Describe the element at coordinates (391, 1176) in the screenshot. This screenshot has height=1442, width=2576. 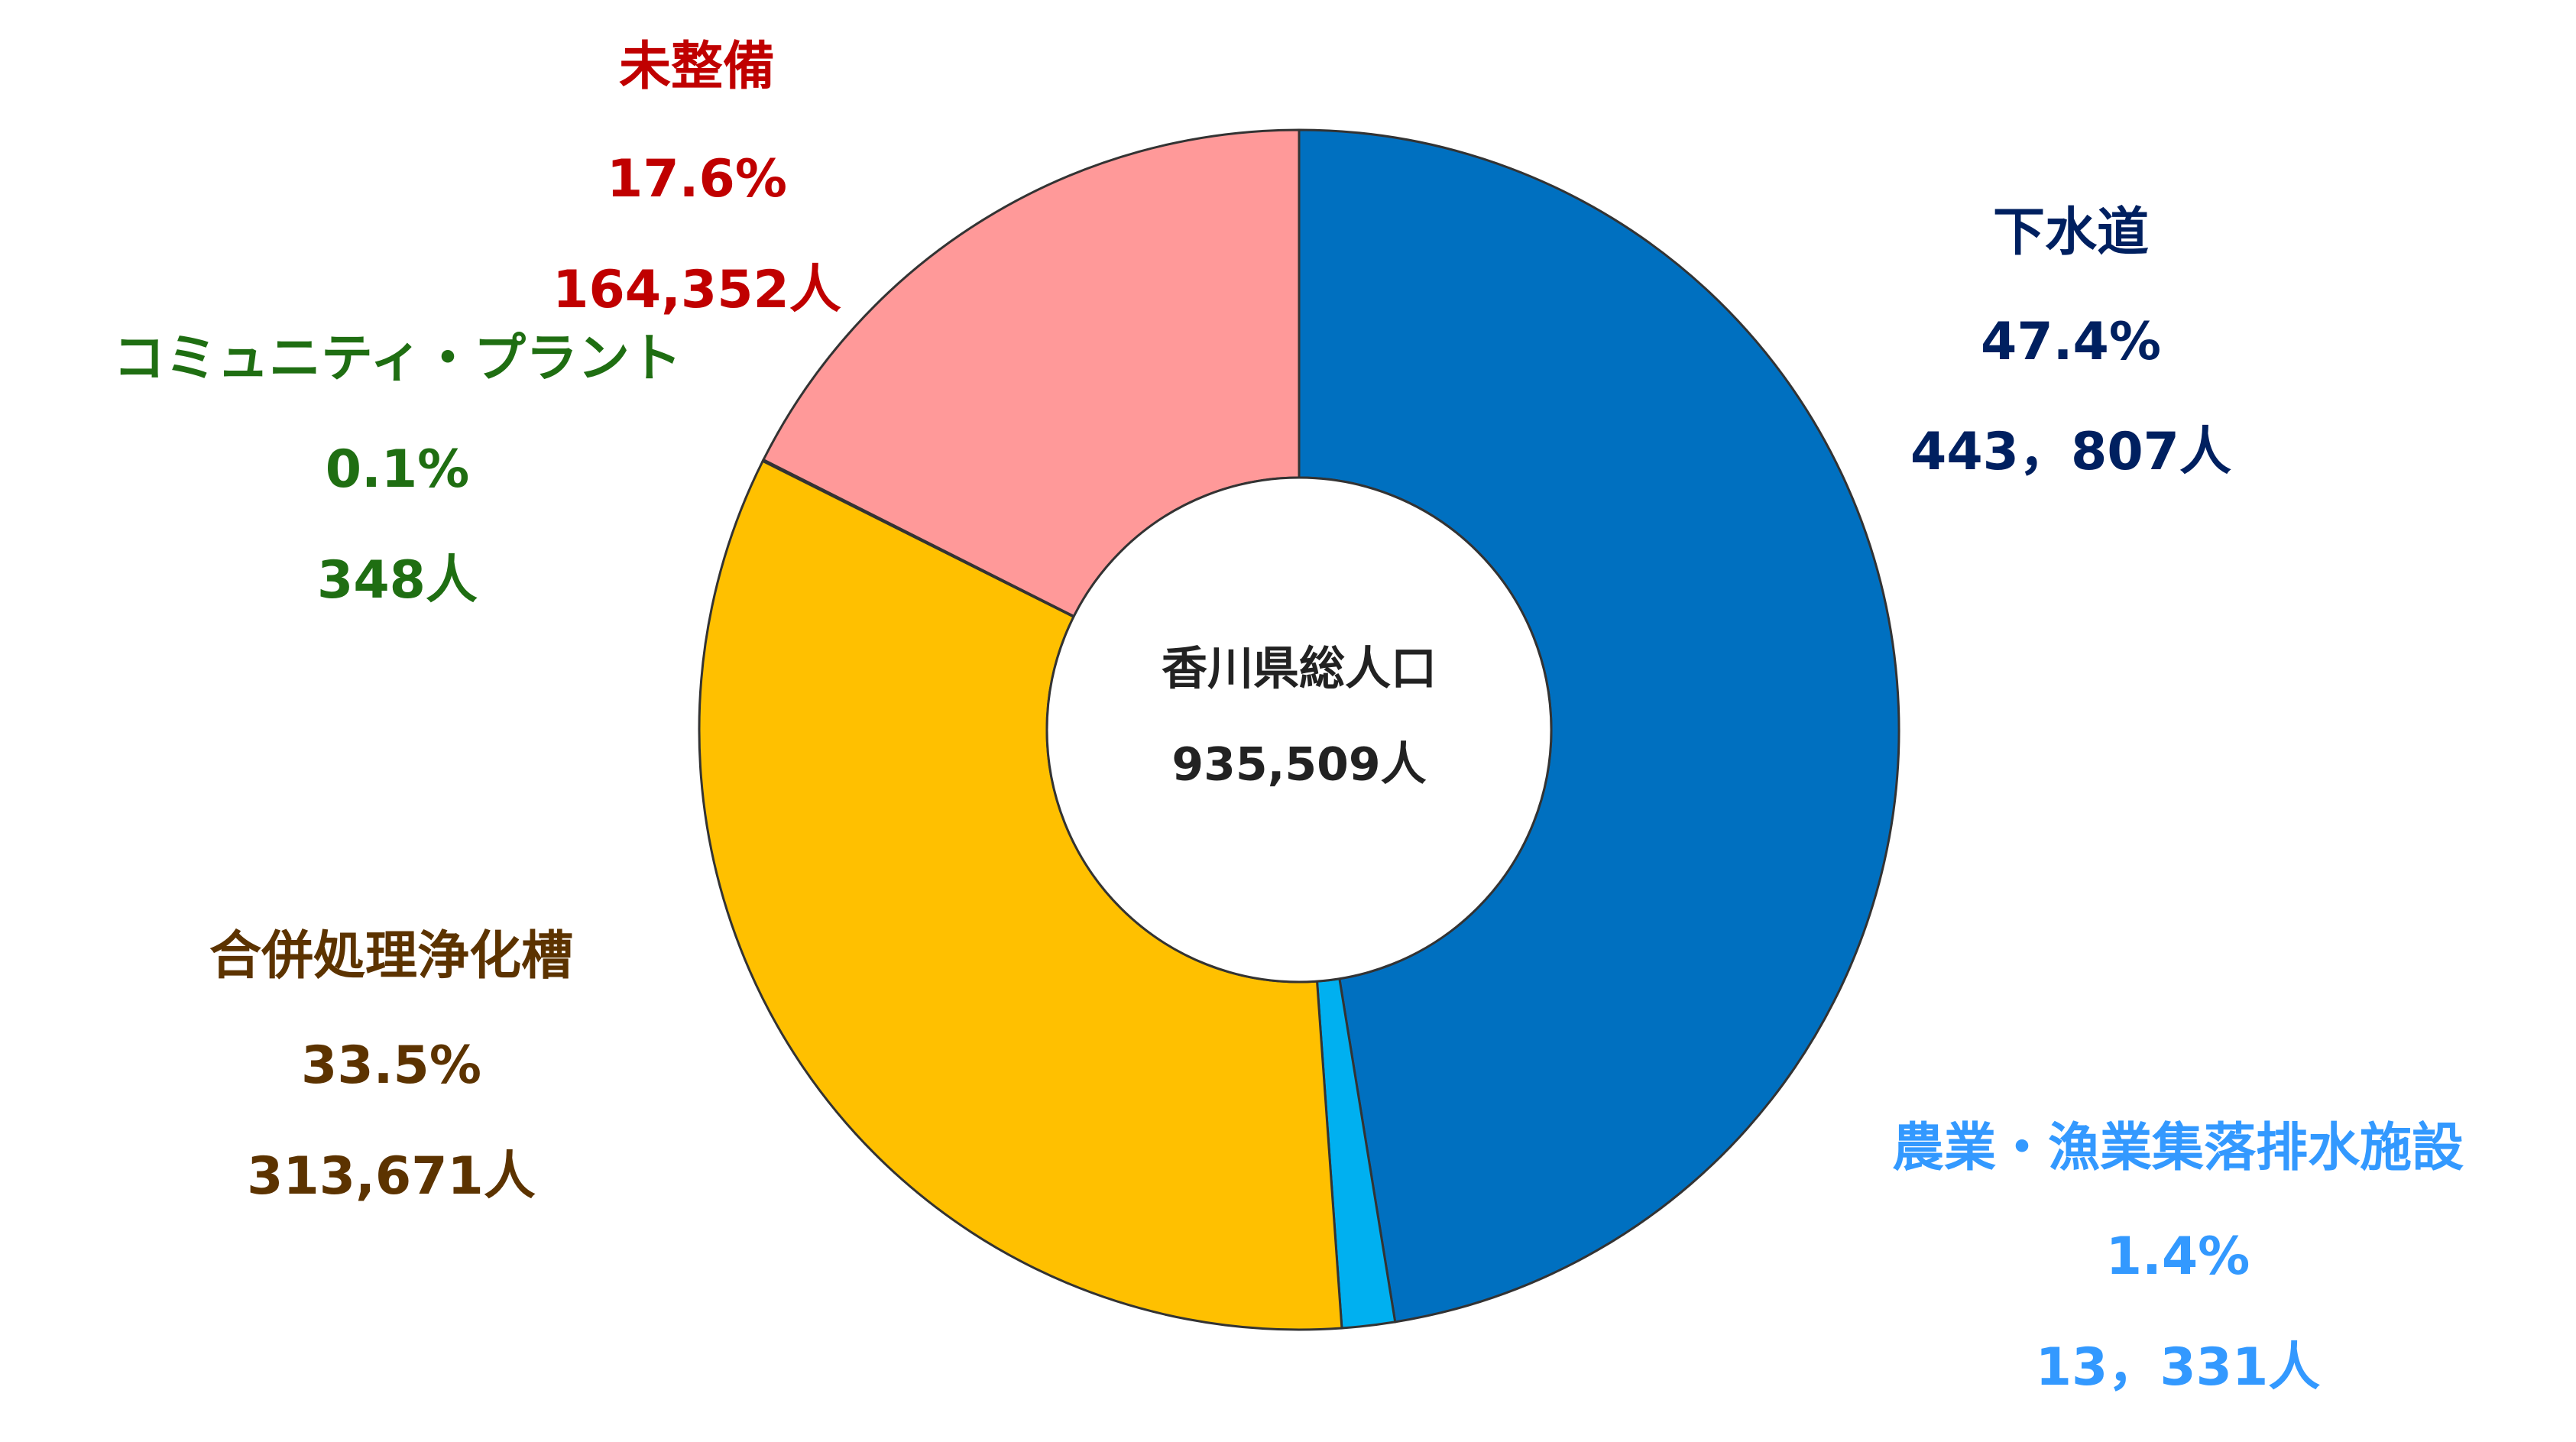
I see `label-septic-count: 313,671人` at that location.